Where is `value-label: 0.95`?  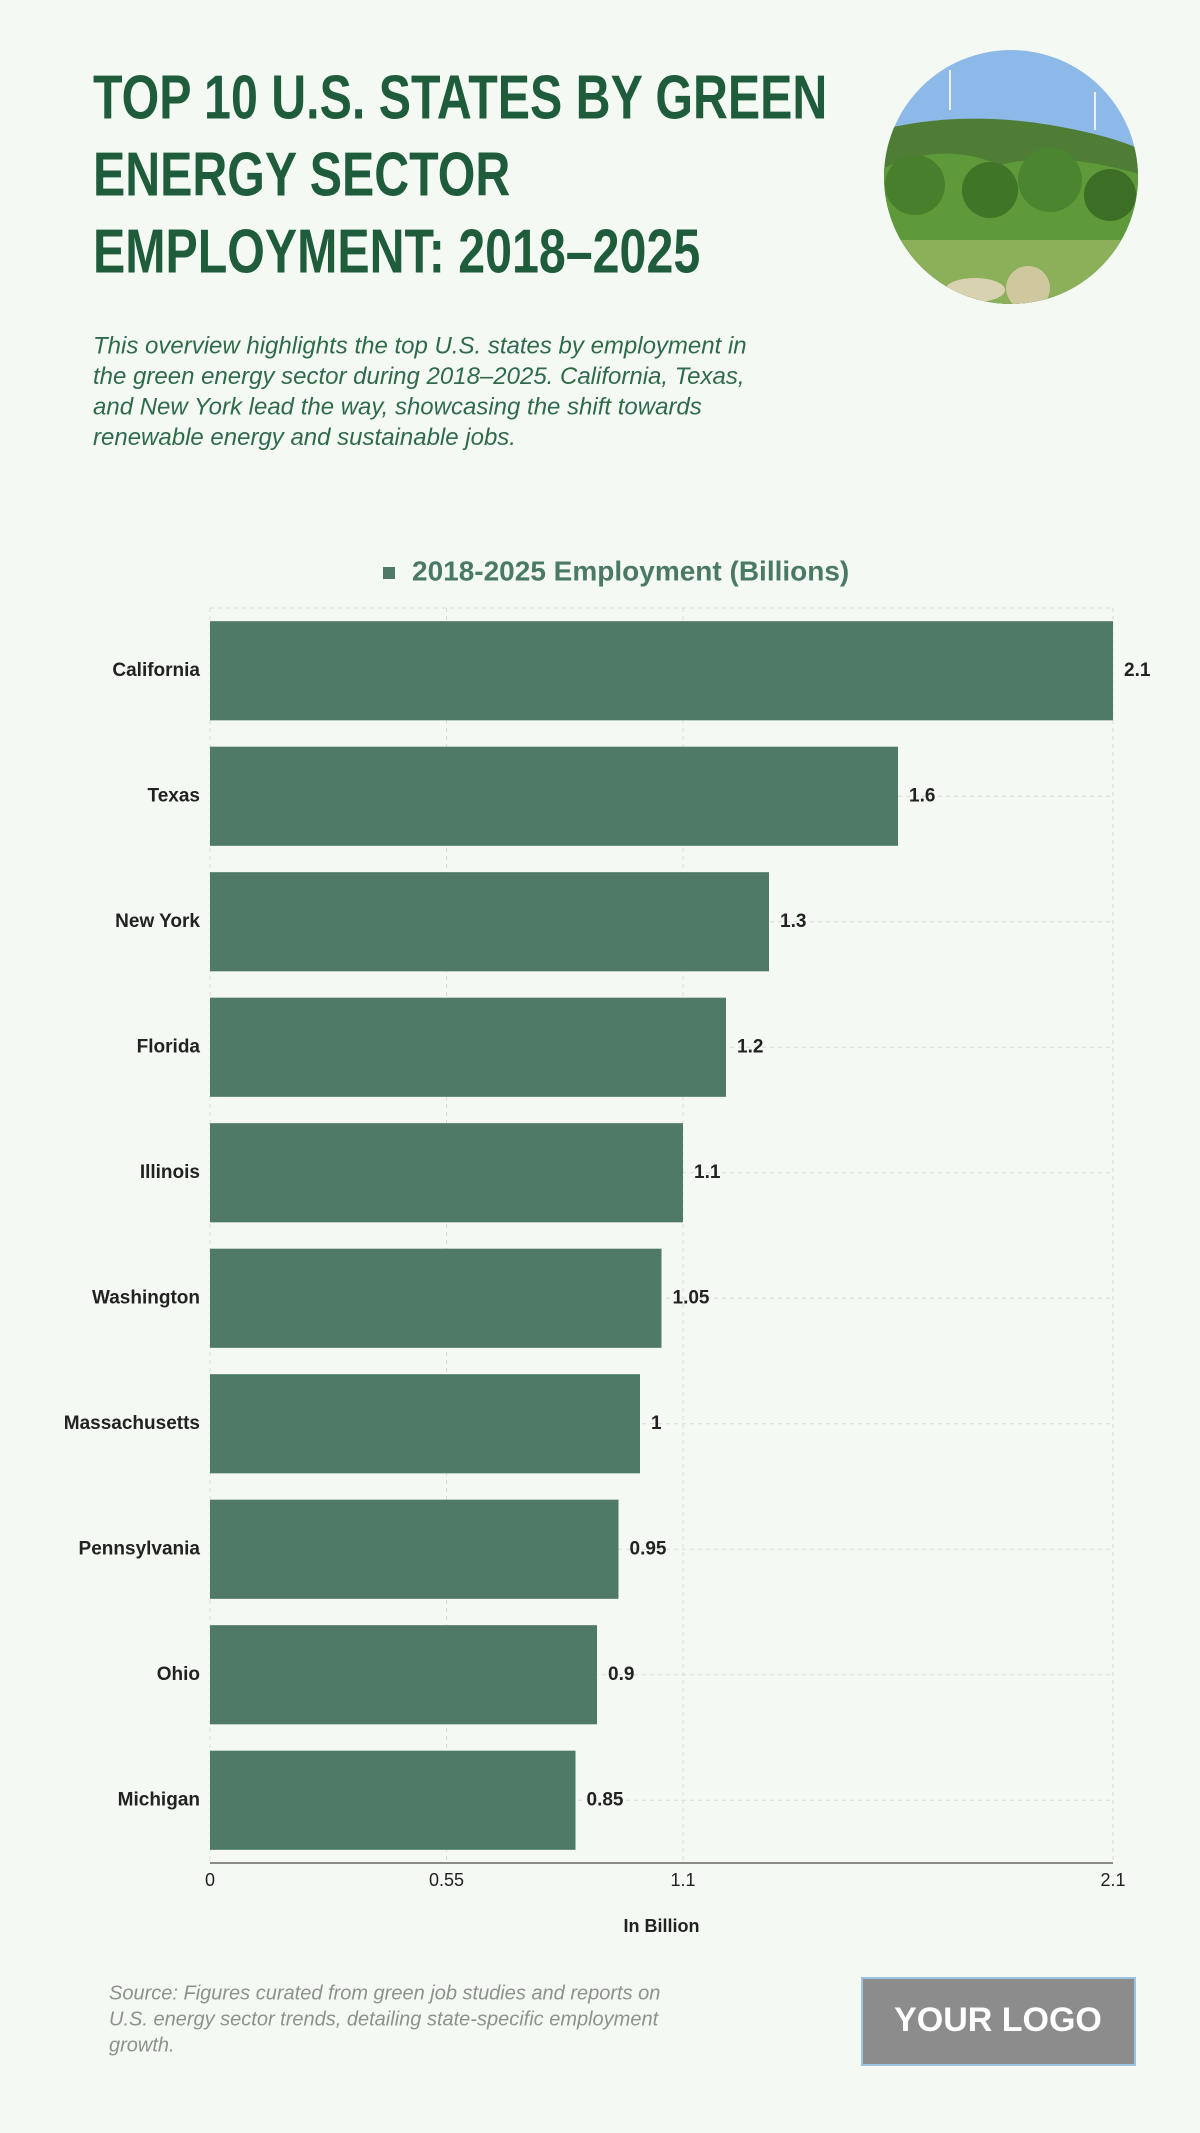
value-label: 0.95 is located at coordinates (648, 1548).